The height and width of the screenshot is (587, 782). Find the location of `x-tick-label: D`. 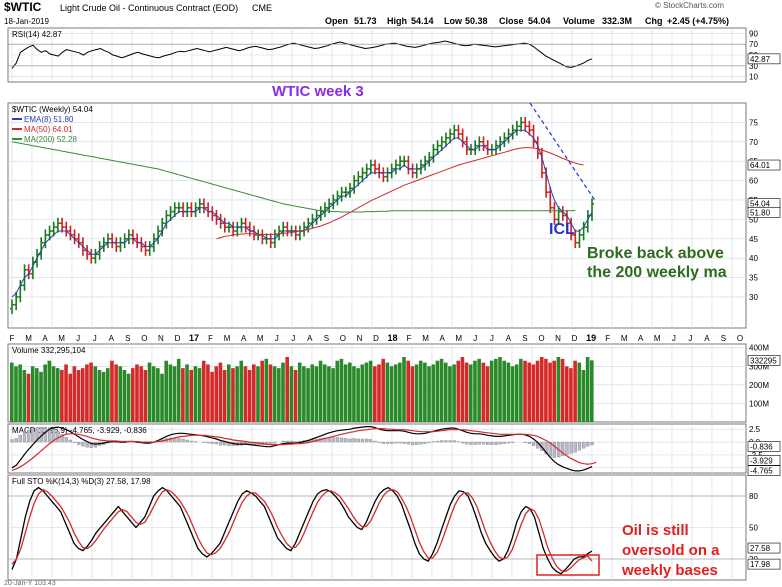

x-tick-label: D is located at coordinates (178, 338).